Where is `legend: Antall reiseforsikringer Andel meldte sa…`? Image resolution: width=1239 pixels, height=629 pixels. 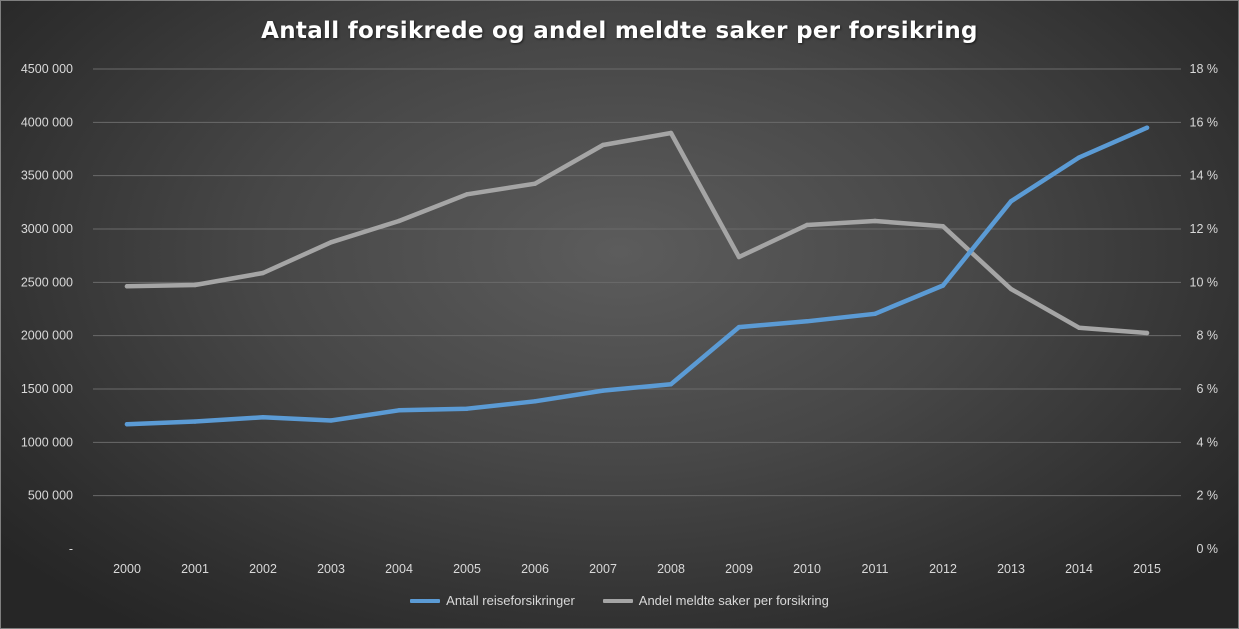 legend: Antall reiseforsikringer Andel meldte sa… is located at coordinates (619, 600).